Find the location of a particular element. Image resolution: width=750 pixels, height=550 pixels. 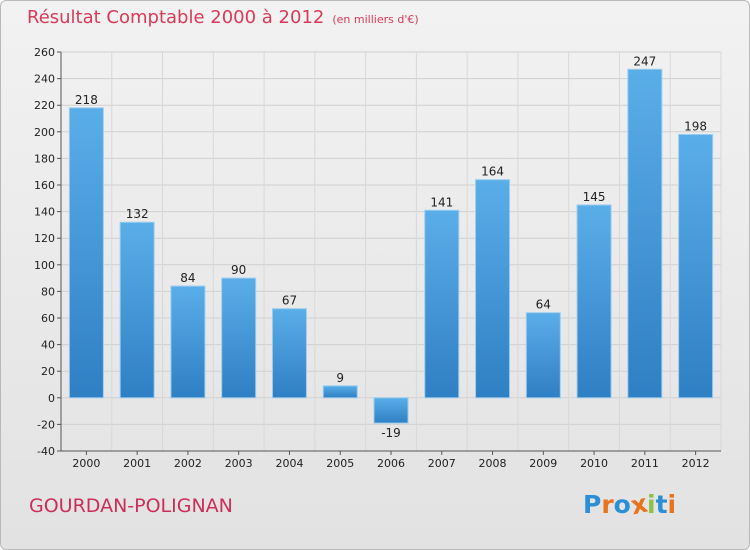

x-tick-label: 2010 is located at coordinates (594, 463).